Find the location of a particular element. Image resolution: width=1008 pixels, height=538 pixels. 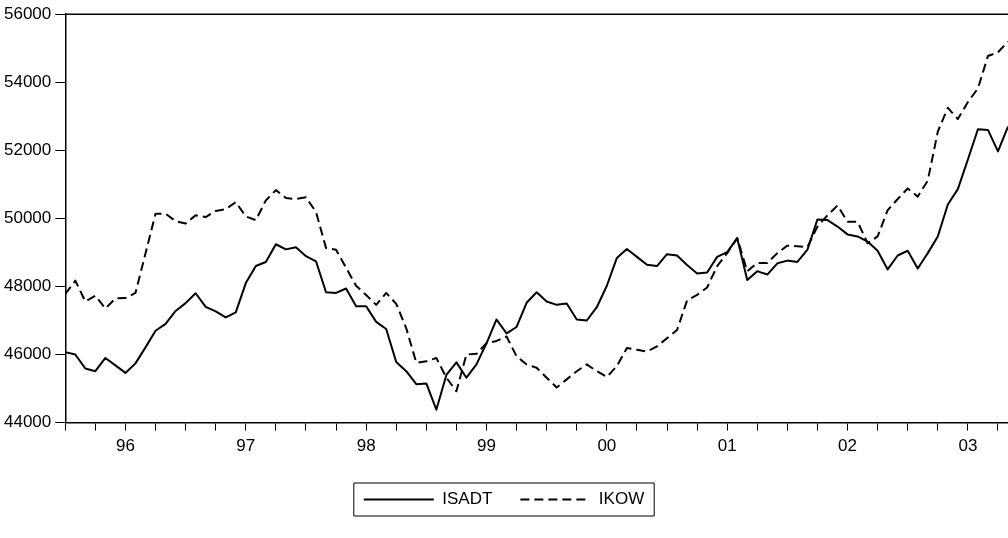

x-tick-label: 98 is located at coordinates (366, 446).